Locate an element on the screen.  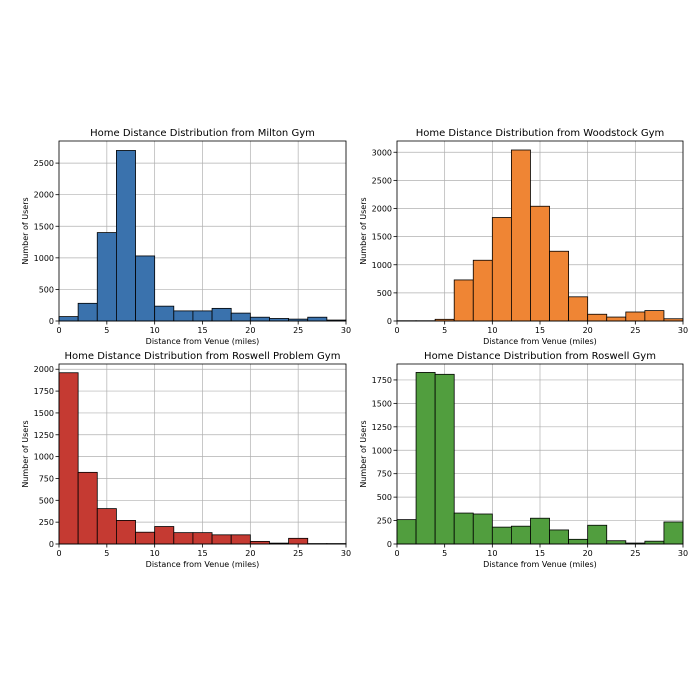
y-tick-label: 3000 is located at coordinates (382, 152).